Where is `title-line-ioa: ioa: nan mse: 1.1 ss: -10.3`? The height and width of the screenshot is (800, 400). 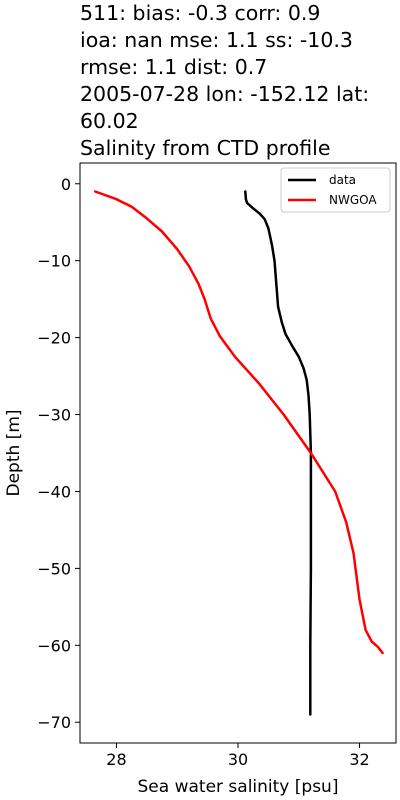 title-line-ioa: ioa: nan mse: 1.1 ss: -10.3 is located at coordinates (216, 40).